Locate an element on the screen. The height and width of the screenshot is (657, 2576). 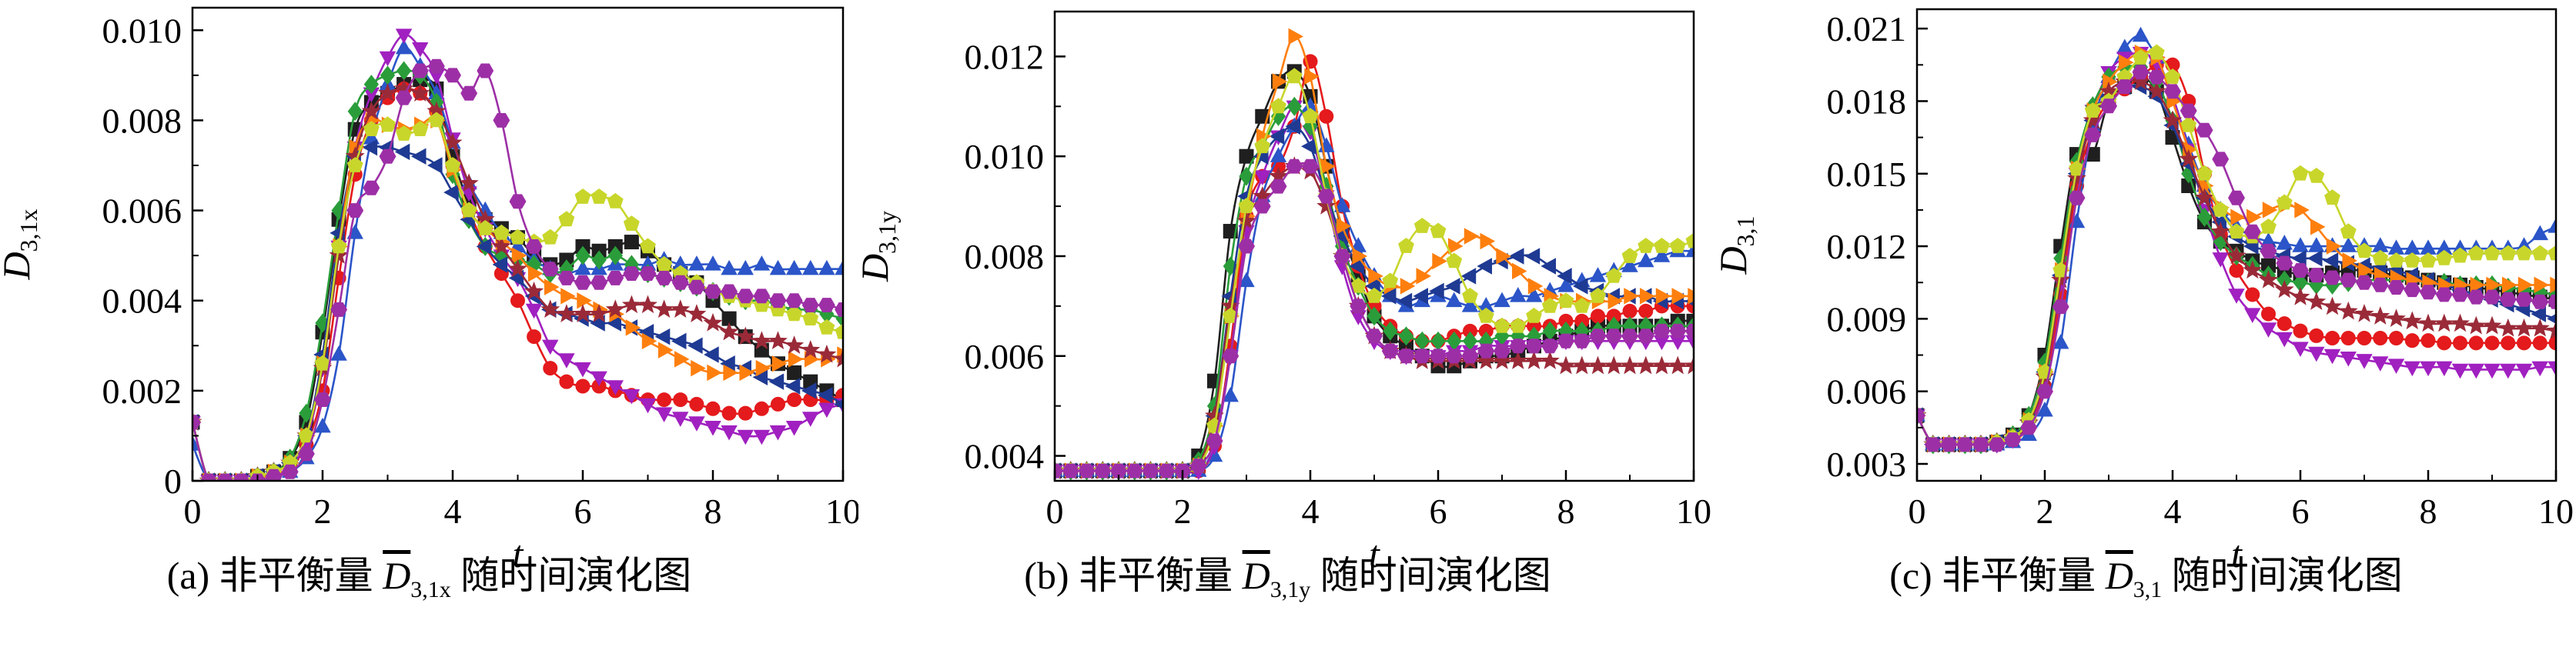
x-tick-label-b-4: 8 is located at coordinates (1566, 511).